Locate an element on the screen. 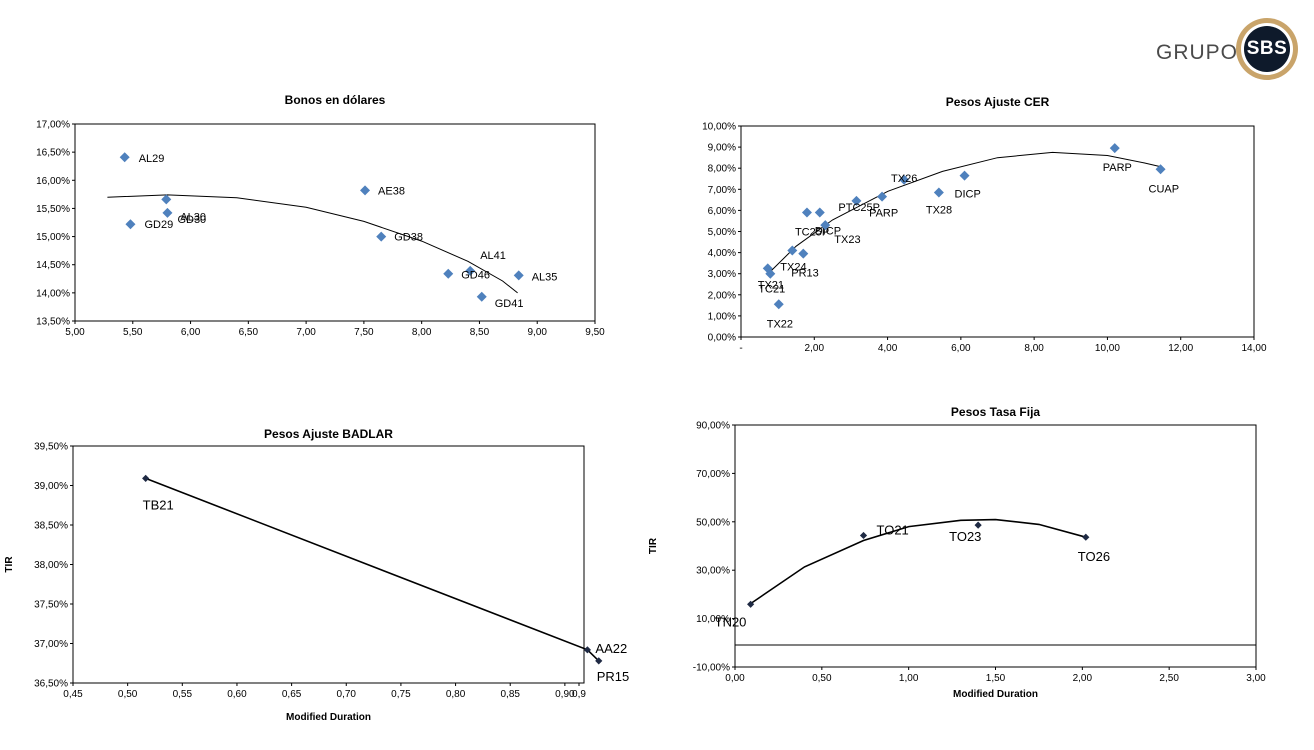 This screenshot has width=1314, height=750. grupo-sbs-logo: GRUPO SBS is located at coordinates (1226, 53).